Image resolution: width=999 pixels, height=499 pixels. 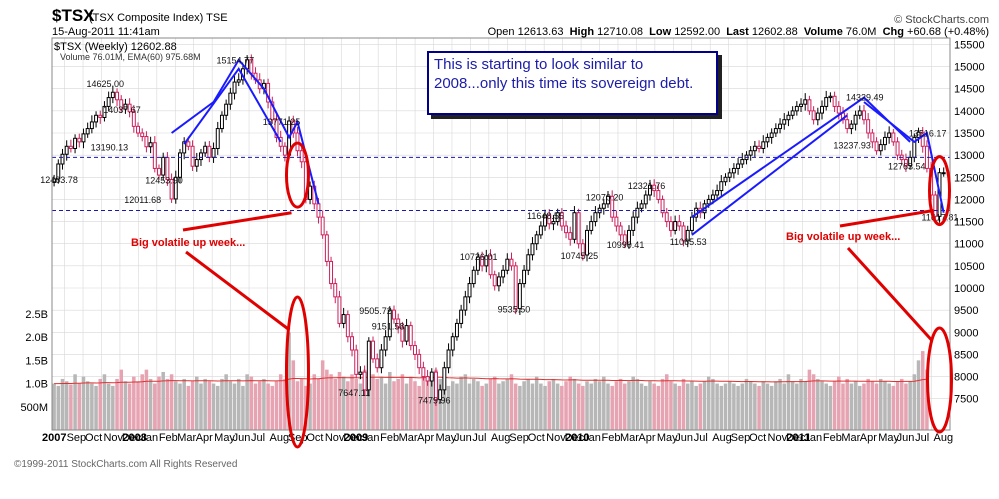 I want to click on last-label: Last, so click(x=737, y=32).